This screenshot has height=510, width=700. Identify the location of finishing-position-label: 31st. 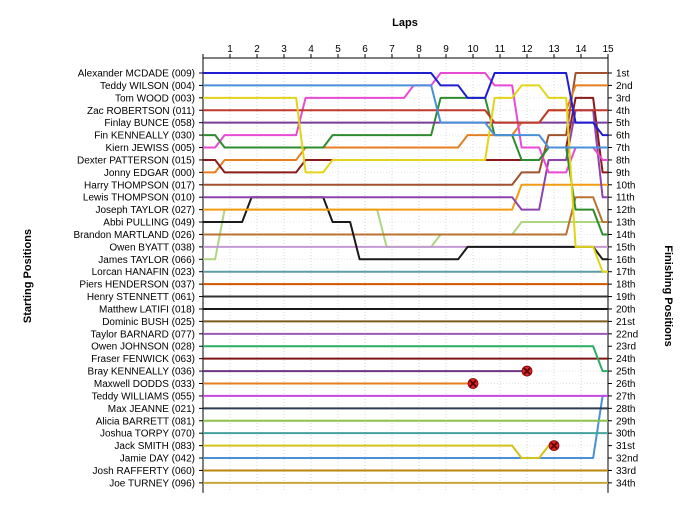
(625, 446).